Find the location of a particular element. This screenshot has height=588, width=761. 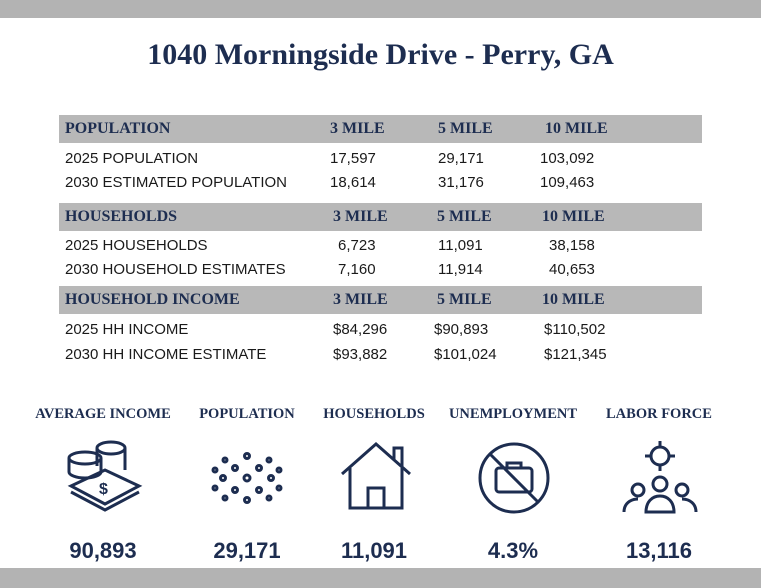

section-header: HOUSEHOLD INCOME 3 MILE 5 MILE 10 MILE is located at coordinates (380, 300).